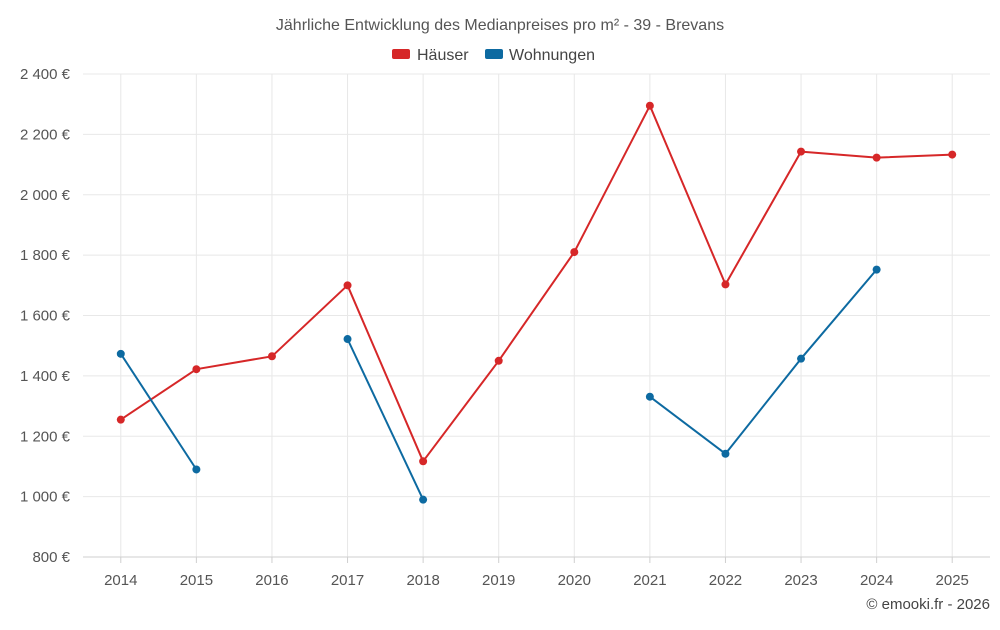 Image resolution: width=1000 pixels, height=630 pixels. I want to click on x-tick-label: 2025, so click(952, 580).